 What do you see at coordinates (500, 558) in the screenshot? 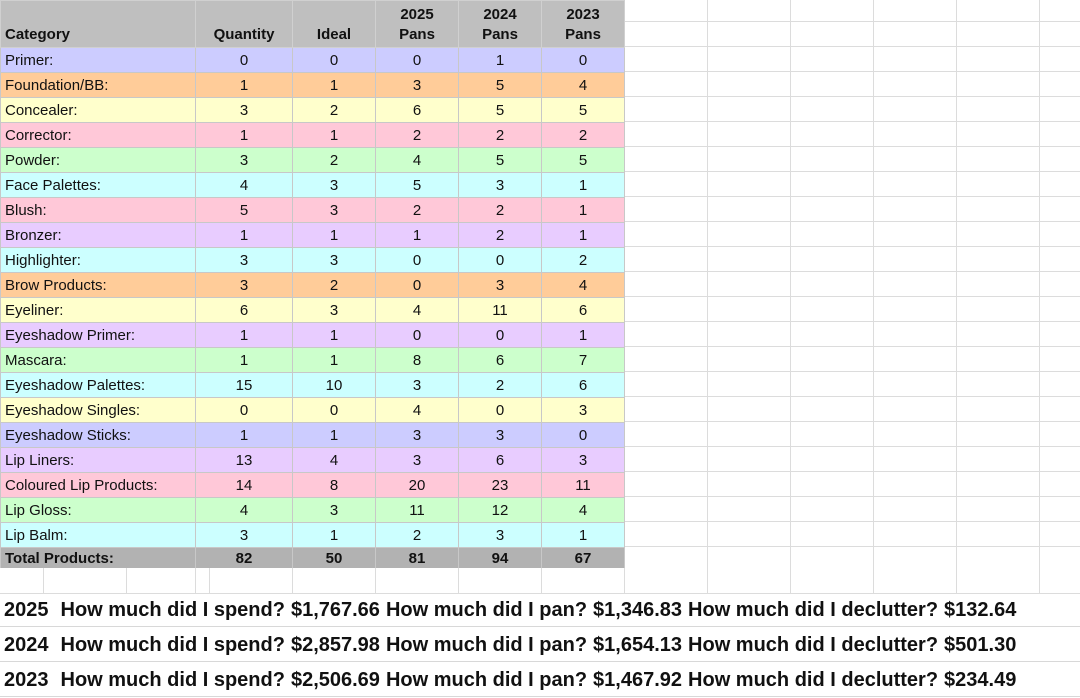
I see `total-p2024: 94` at bounding box center [500, 558].